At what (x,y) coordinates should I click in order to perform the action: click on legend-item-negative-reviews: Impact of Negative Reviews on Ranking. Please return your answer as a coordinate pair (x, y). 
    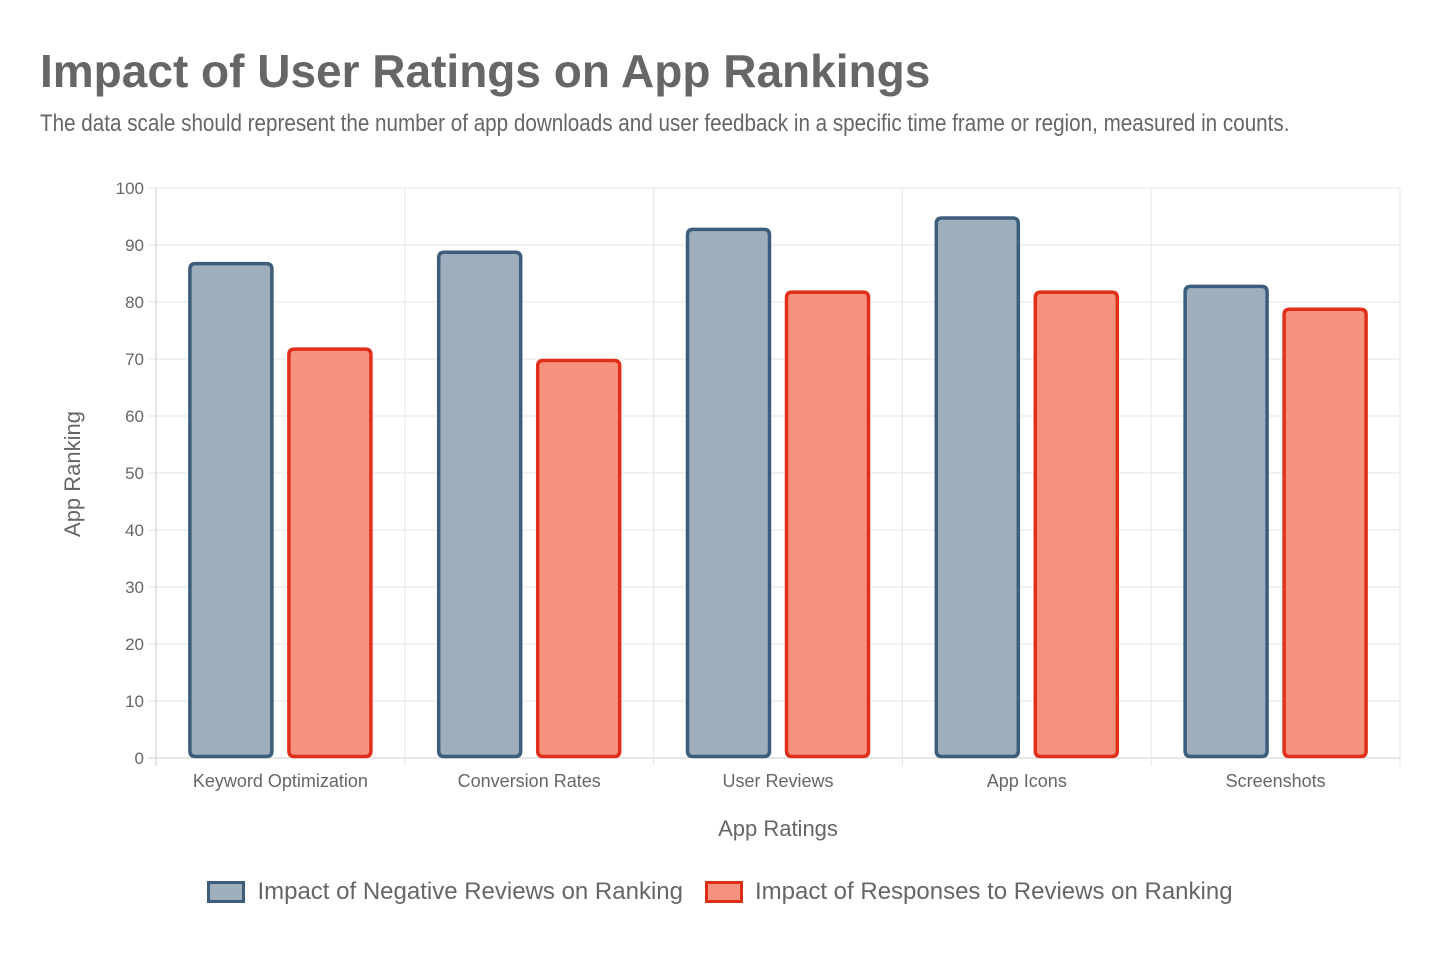
    Looking at the image, I should click on (445, 892).